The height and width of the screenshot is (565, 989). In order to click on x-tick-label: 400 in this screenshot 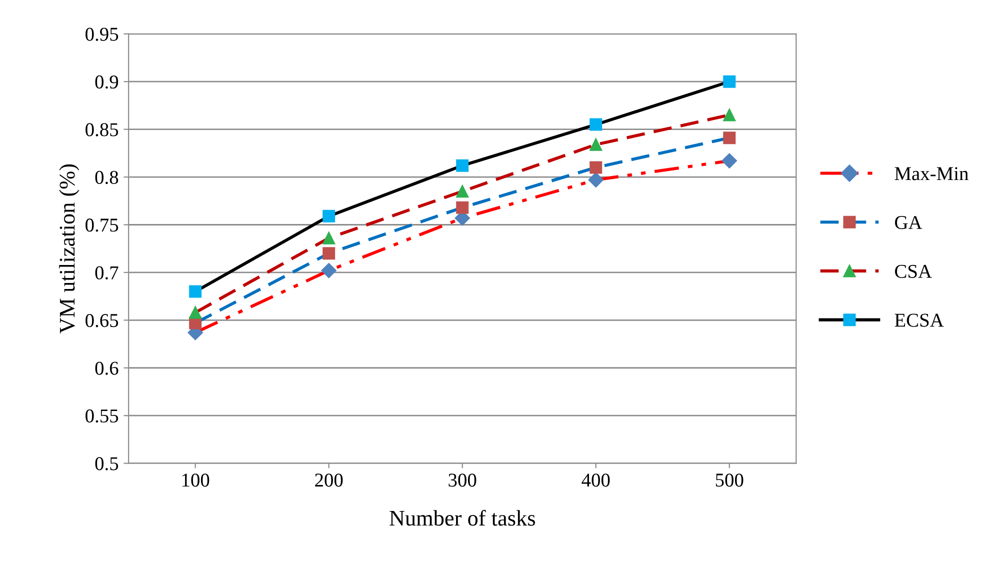, I will do `click(596, 480)`.